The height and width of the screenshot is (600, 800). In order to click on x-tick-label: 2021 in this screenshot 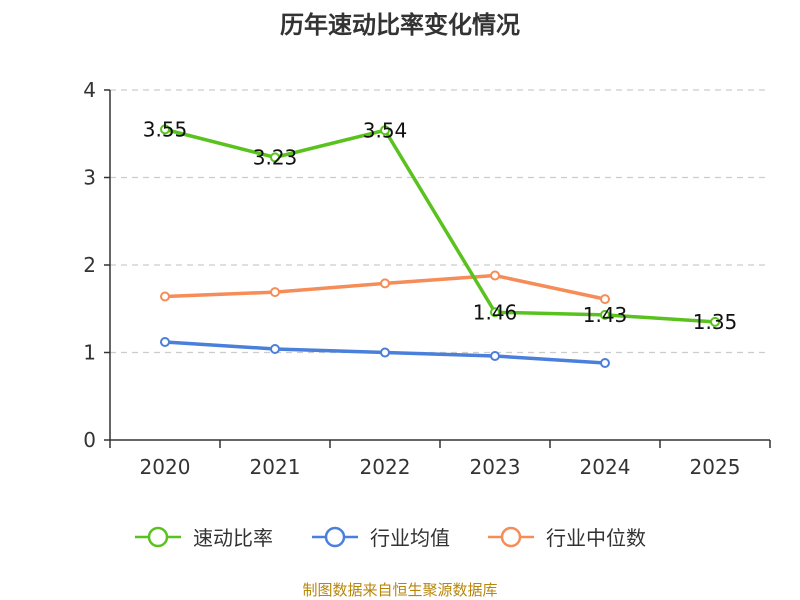, I will do `click(275, 467)`.